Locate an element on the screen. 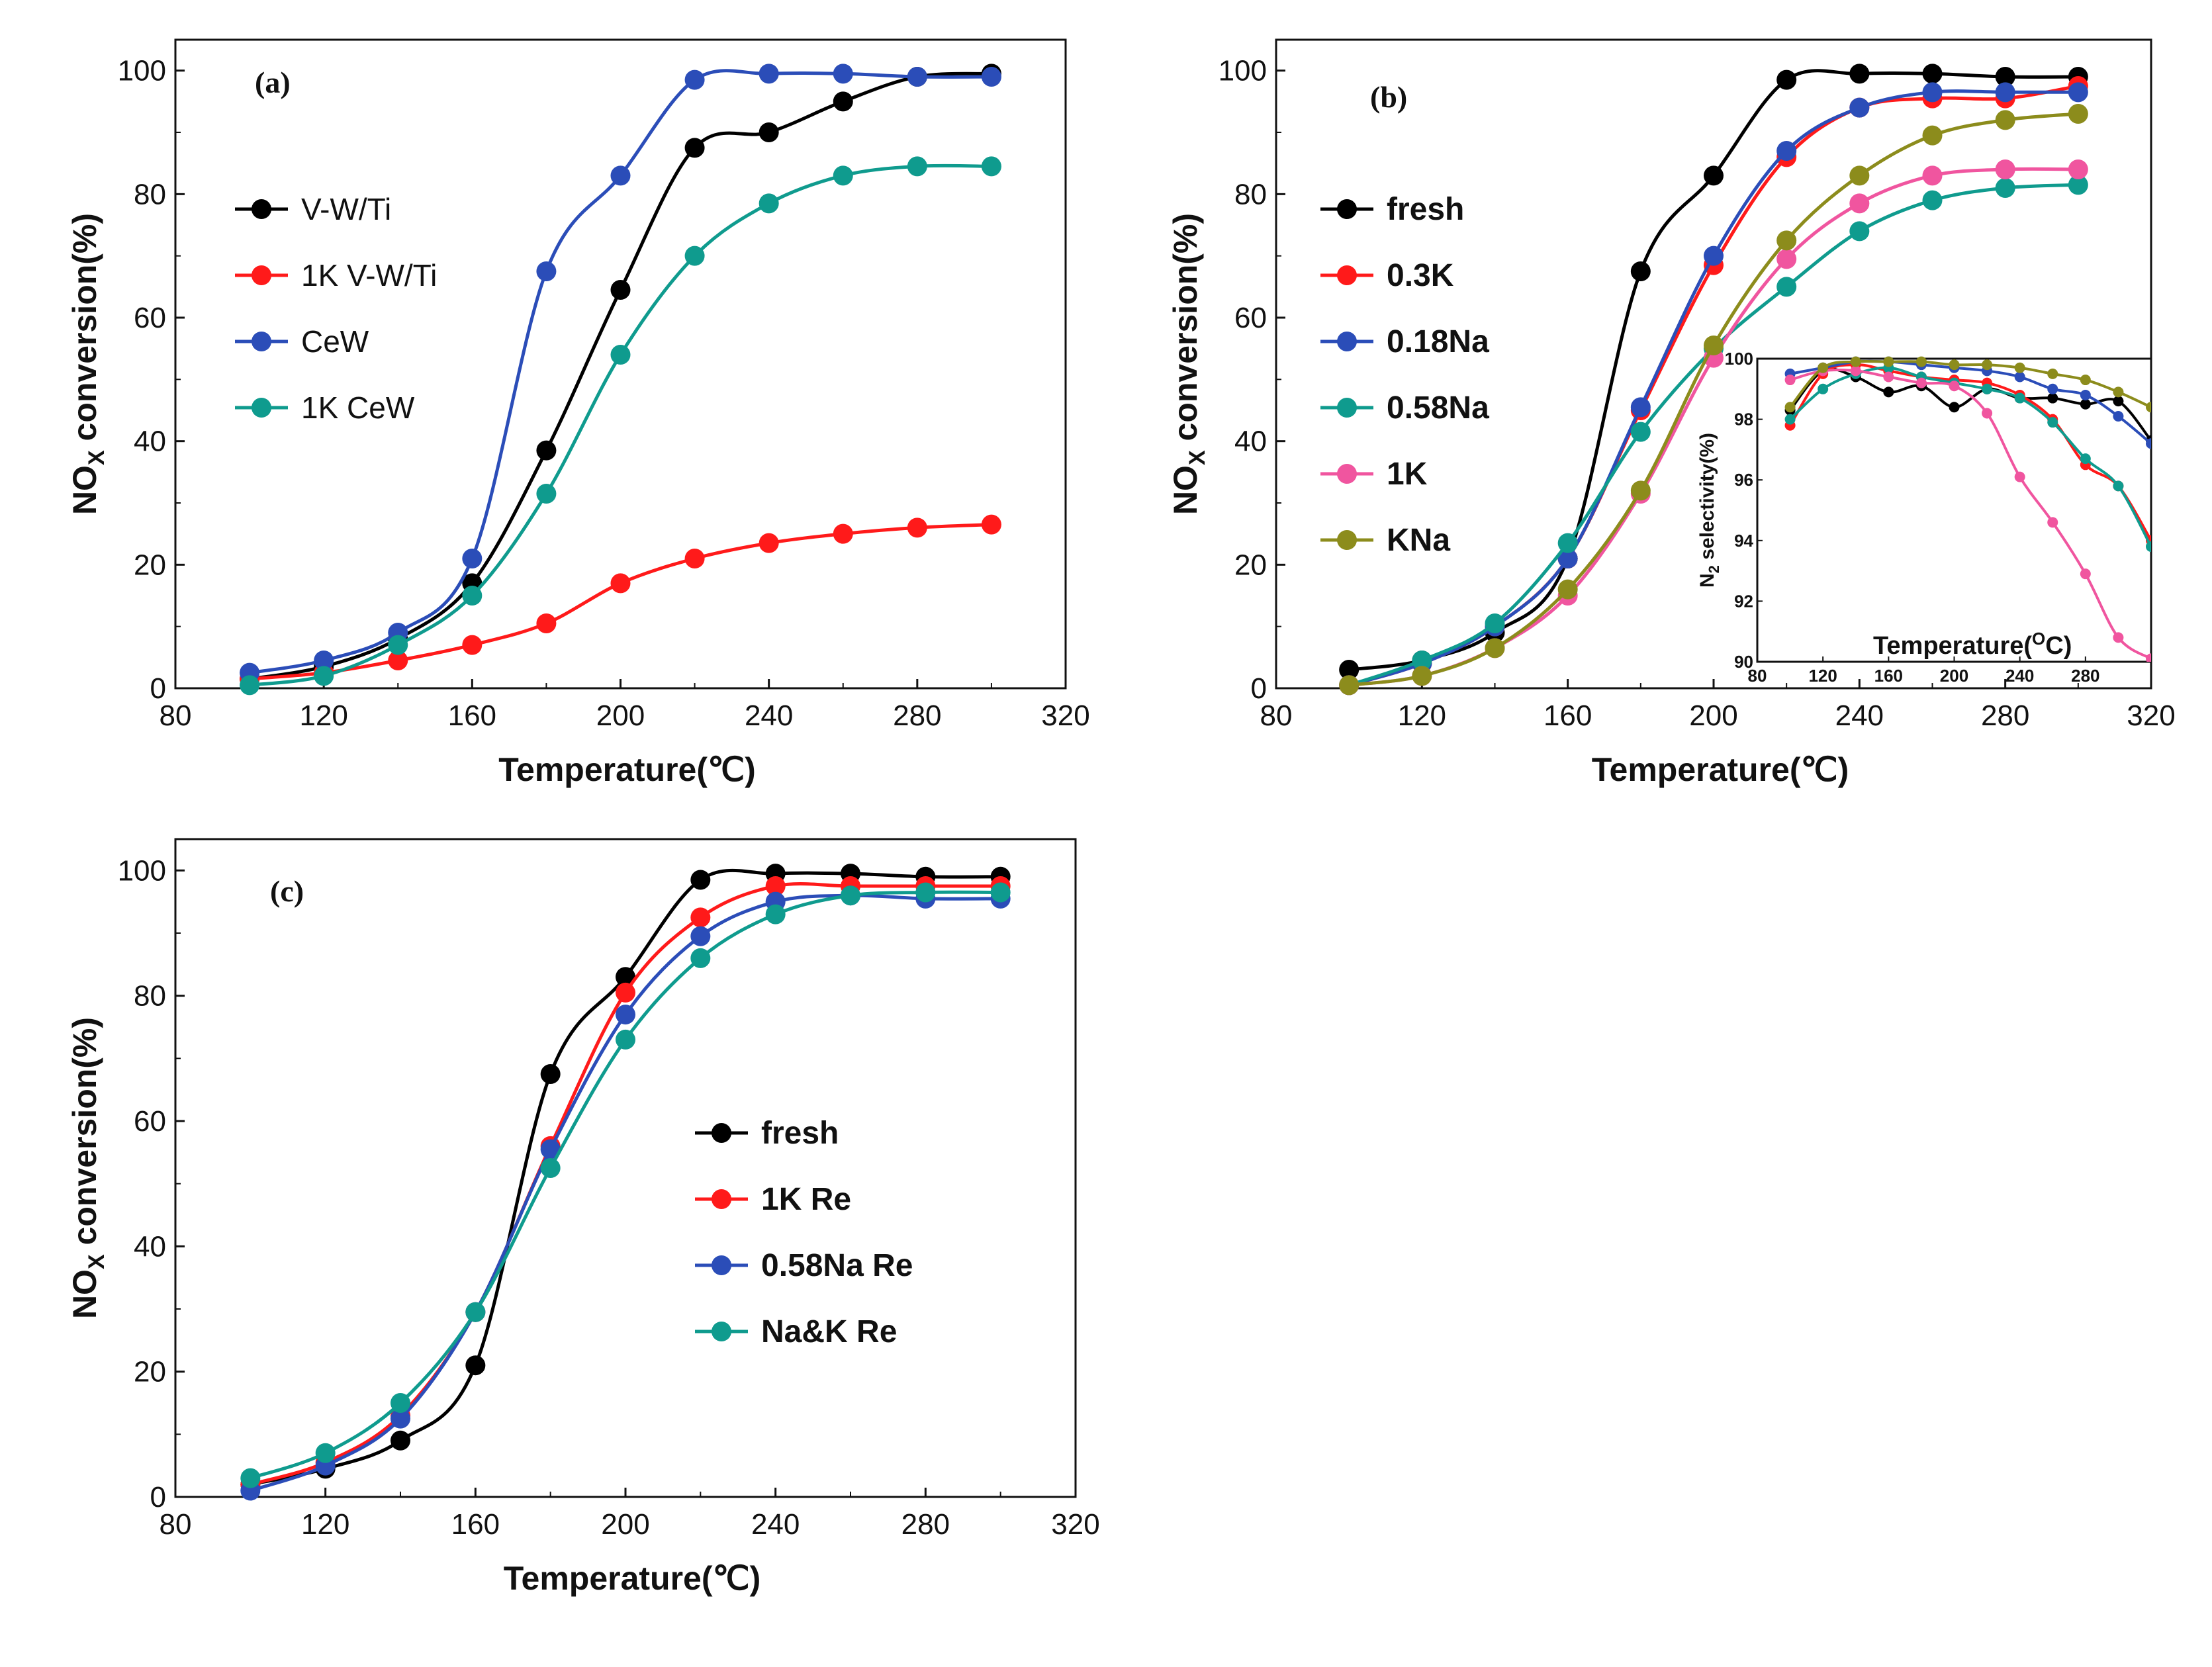 Image resolution: width=2212 pixels, height=1667 pixels. y-tick-label: 100 is located at coordinates (142, 71).